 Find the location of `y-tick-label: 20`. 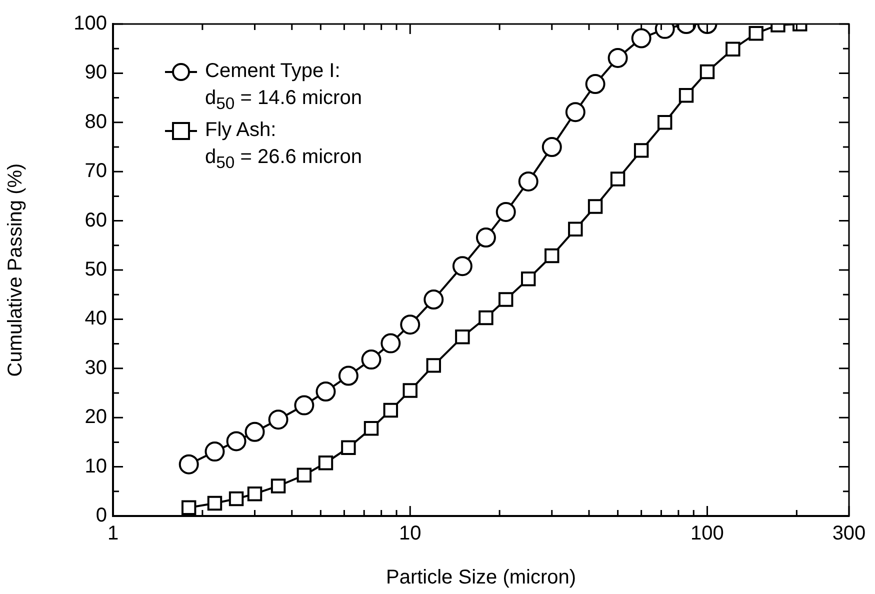

y-tick-label: 20 is located at coordinates (95, 417).